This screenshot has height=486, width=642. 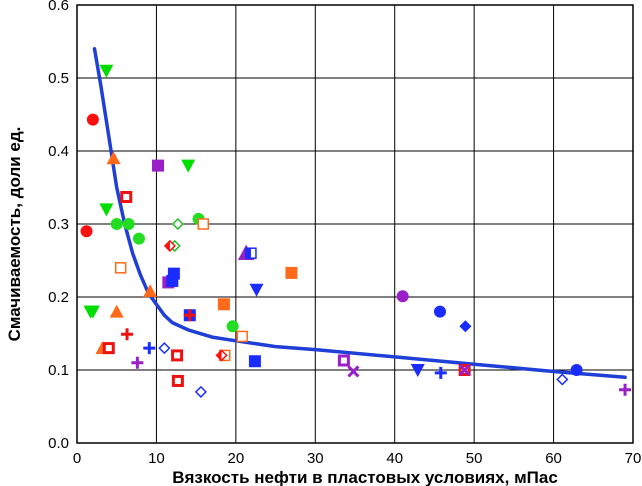 I want to click on y-axis-ticks: 0.0 0.1 0.2 0.3 0.4 0.5 0.6, so click(x=58, y=226).